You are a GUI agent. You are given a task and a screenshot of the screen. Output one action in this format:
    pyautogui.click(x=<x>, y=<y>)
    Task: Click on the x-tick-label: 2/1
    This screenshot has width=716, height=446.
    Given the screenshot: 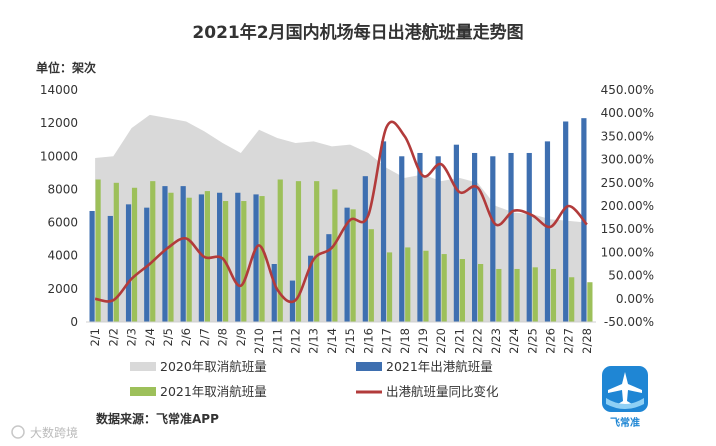 What is the action you would take?
    pyautogui.click(x=95, y=337)
    